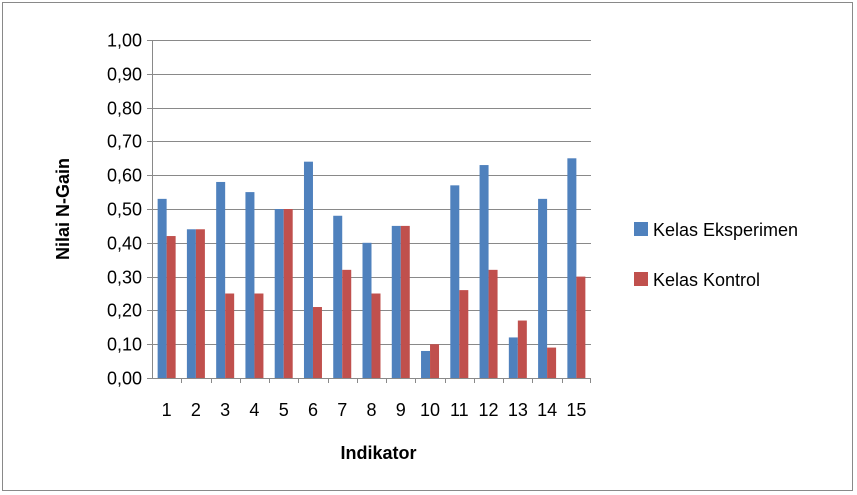 This screenshot has width=857, height=495. What do you see at coordinates (576, 410) in the screenshot?
I see `x-tick-label: 15` at bounding box center [576, 410].